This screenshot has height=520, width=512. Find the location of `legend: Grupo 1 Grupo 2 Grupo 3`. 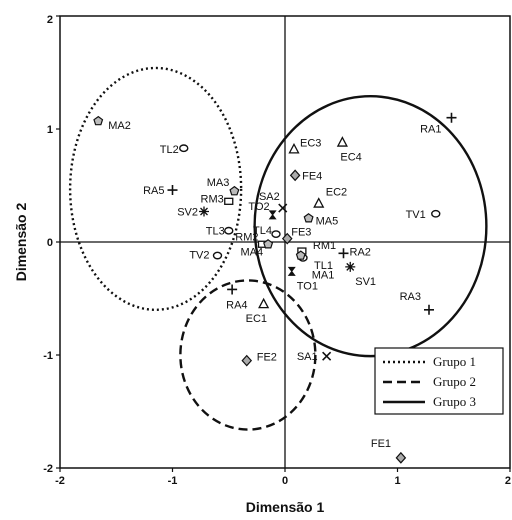

legend: Grupo 1 Grupo 2 Grupo 3 is located at coordinates (439, 381).